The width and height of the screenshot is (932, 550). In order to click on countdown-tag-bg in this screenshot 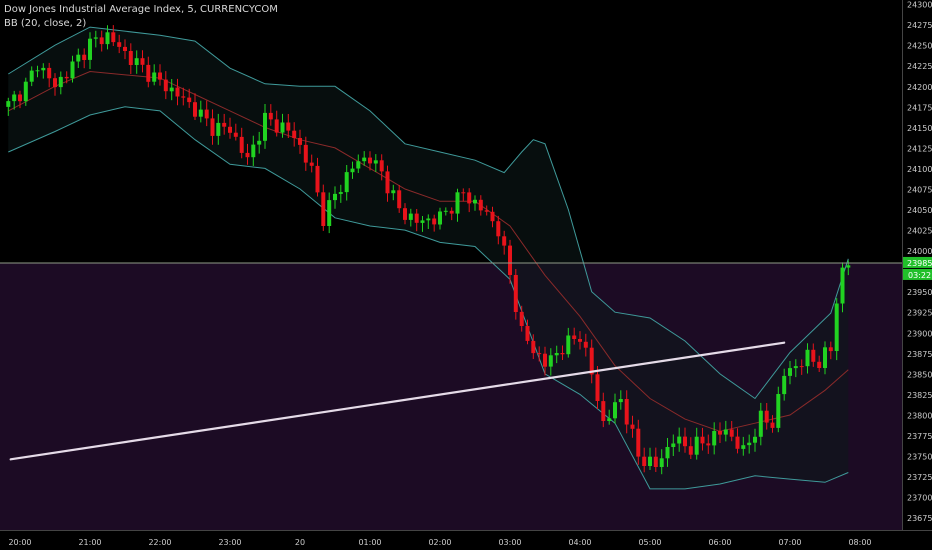, I will do `click(917, 274)`.